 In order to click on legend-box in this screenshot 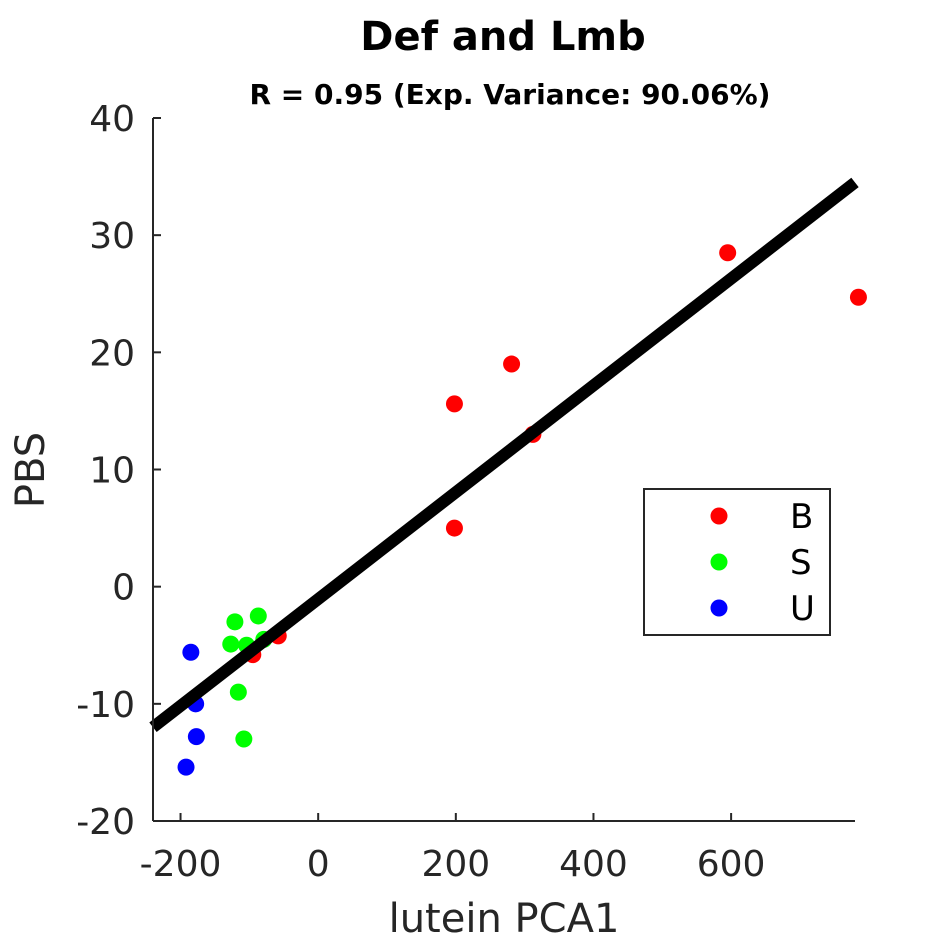, I will do `click(737, 562)`.